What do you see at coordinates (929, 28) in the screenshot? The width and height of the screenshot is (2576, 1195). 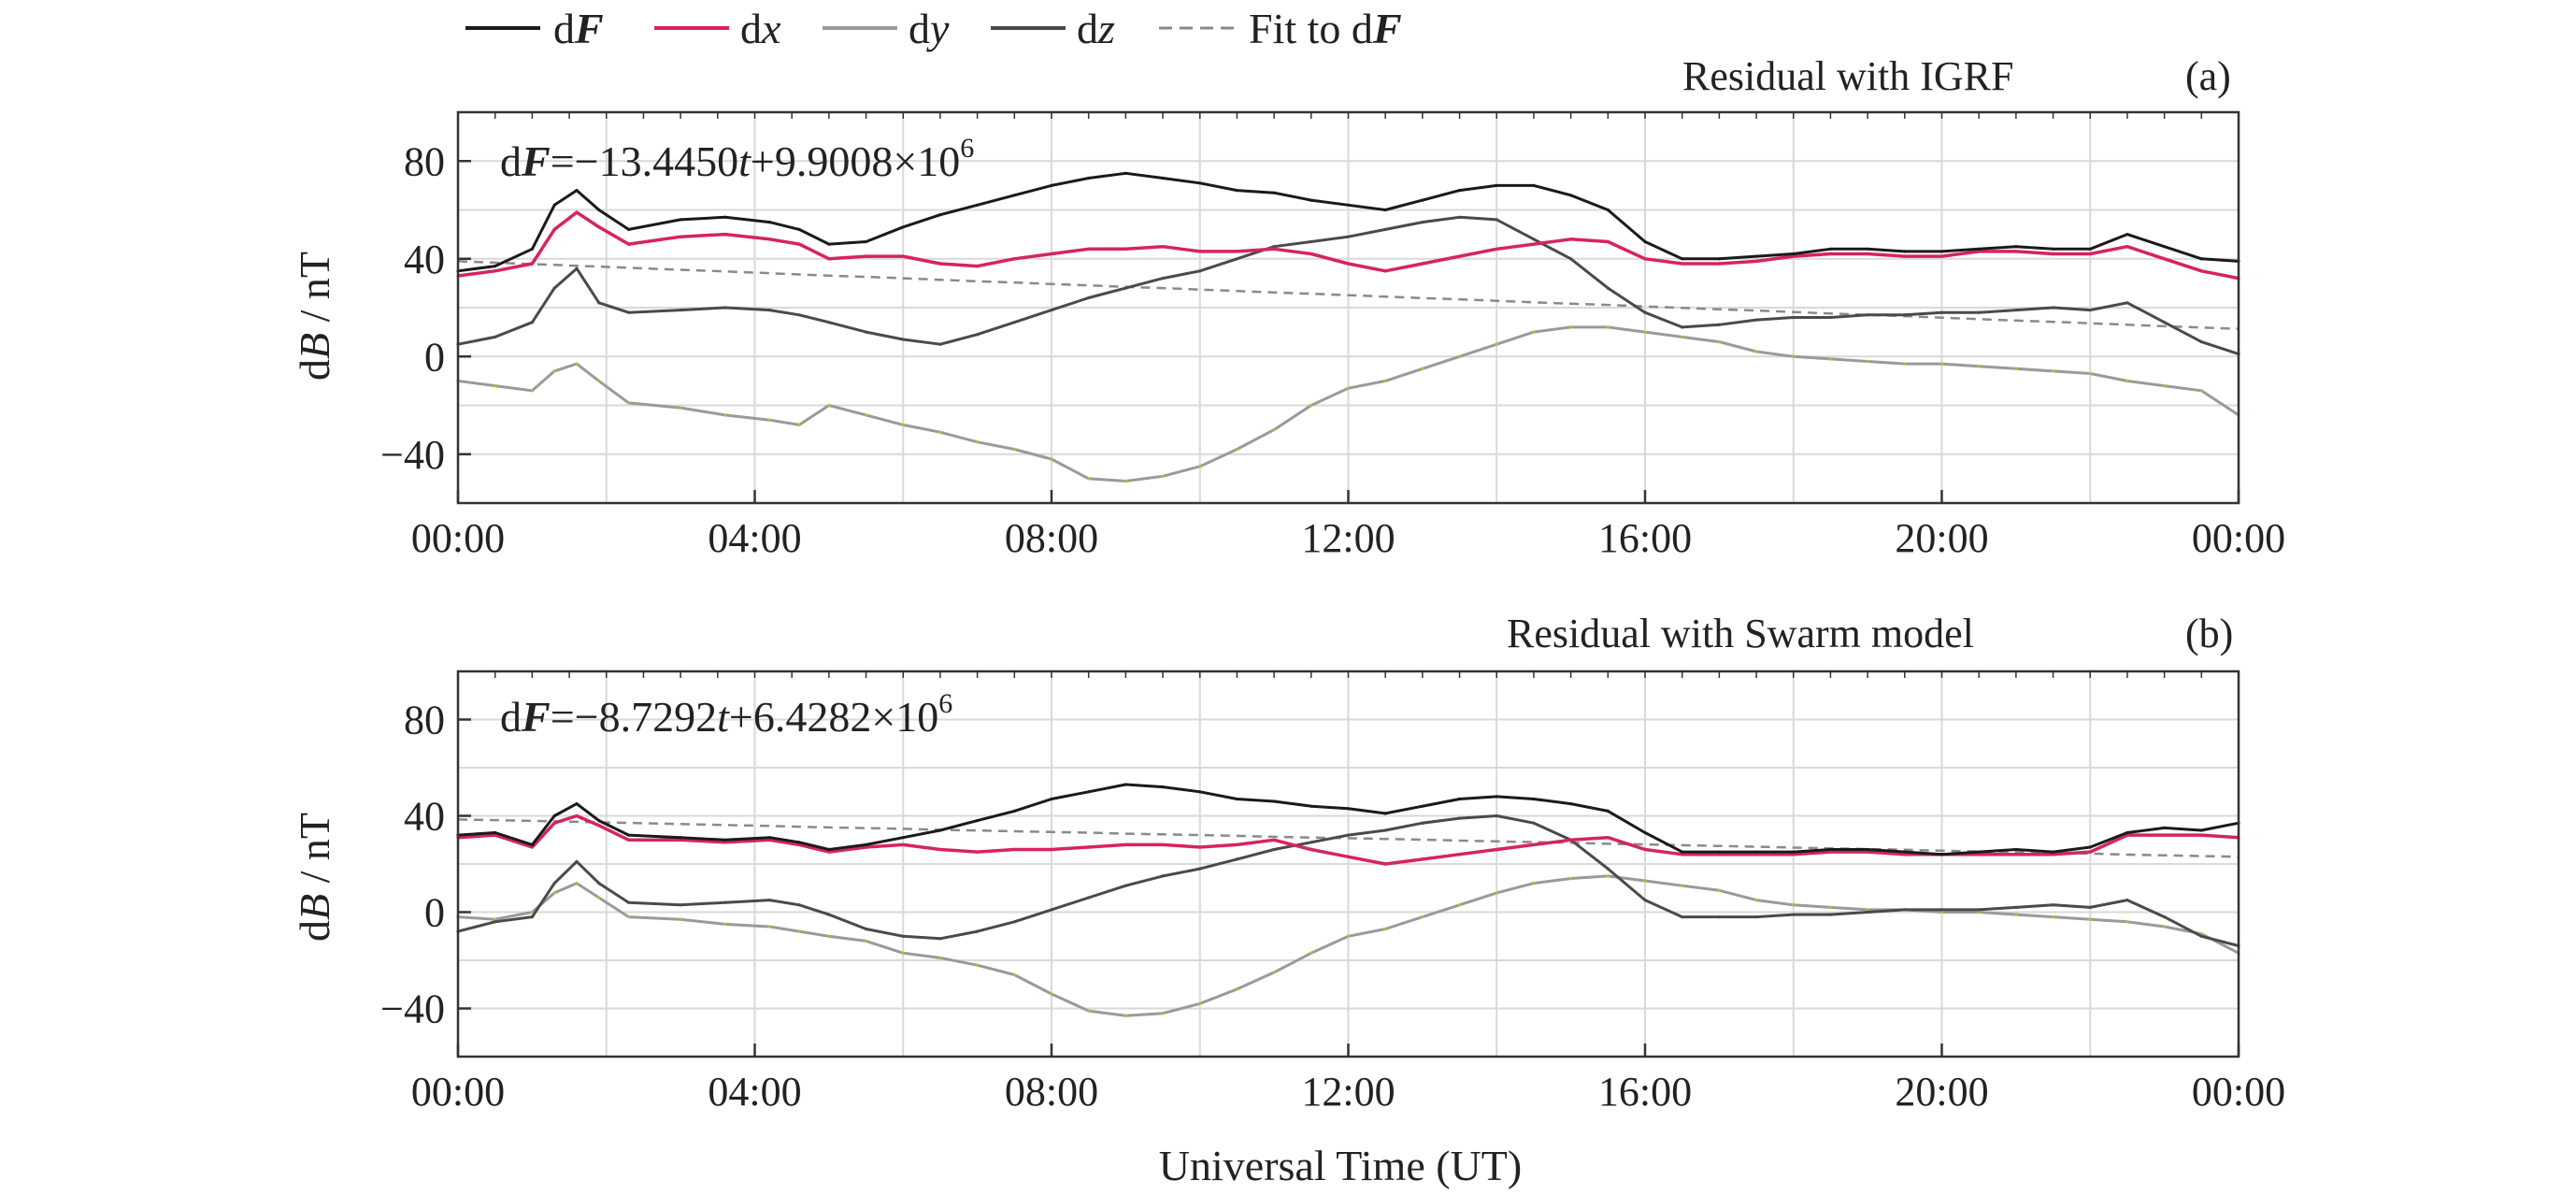 I see `legend-label-dy: dy` at bounding box center [929, 28].